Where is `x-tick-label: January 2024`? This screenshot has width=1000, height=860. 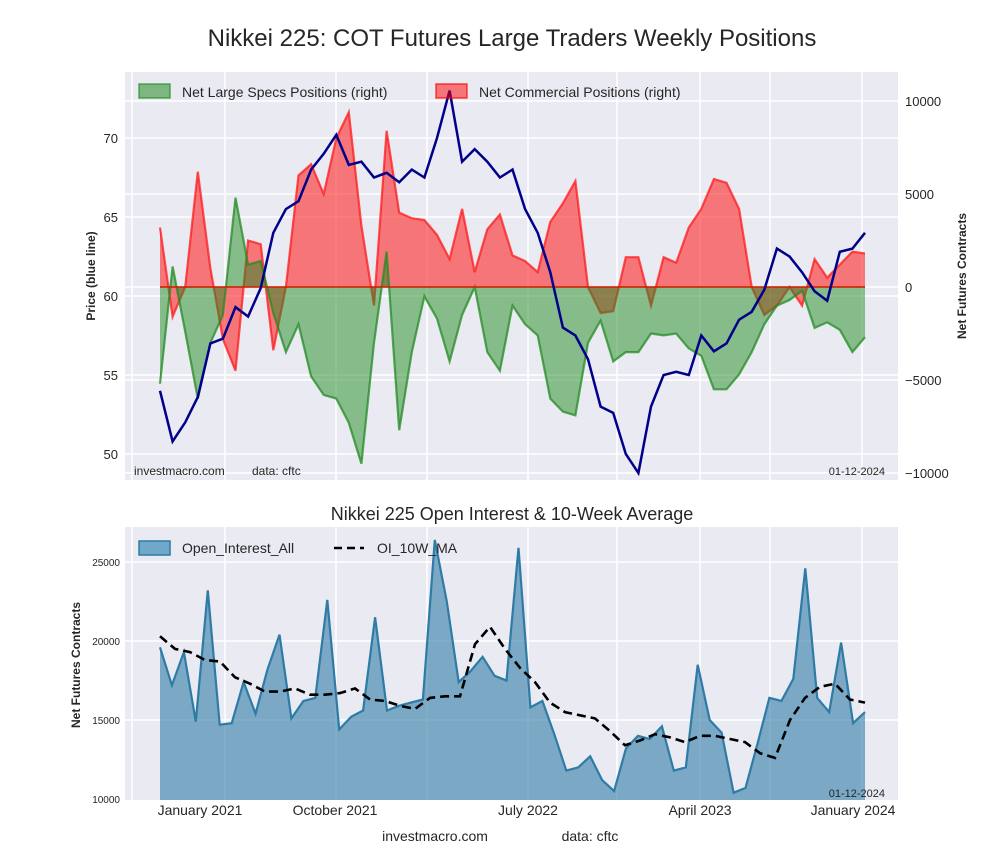
x-tick-label: January 2024 is located at coordinates (853, 810).